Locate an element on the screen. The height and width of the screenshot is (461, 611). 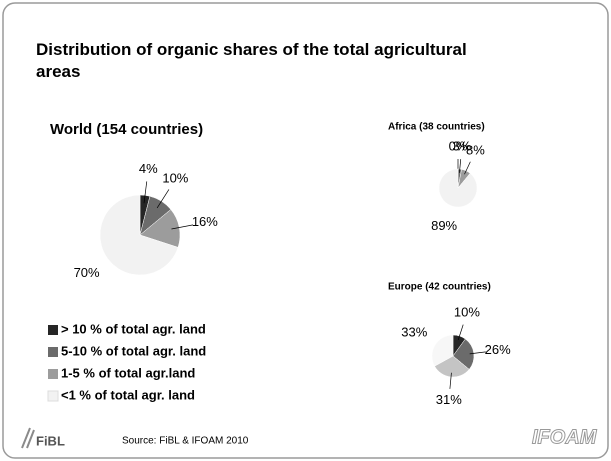
value-label: 8% is located at coordinates (475, 149).